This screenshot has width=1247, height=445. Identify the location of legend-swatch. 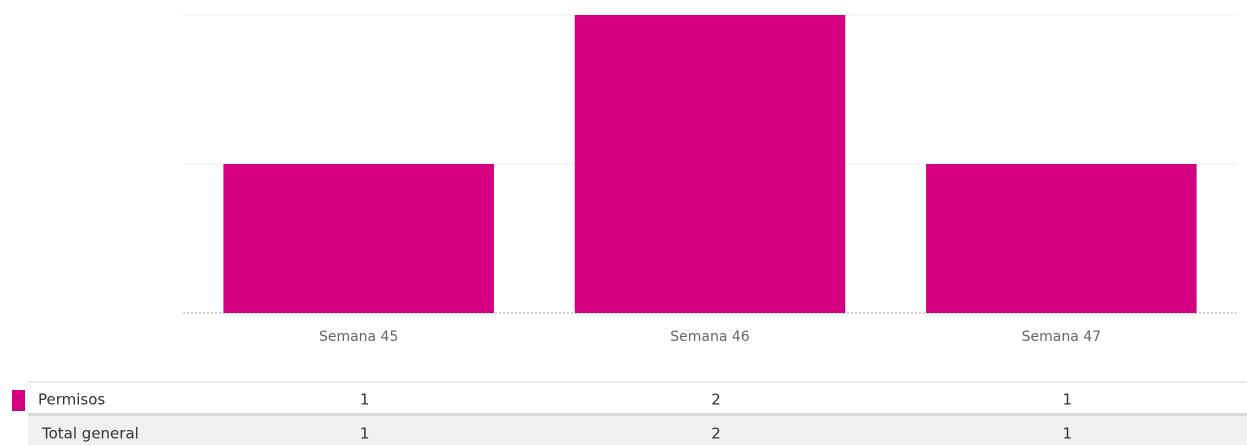
(18, 400).